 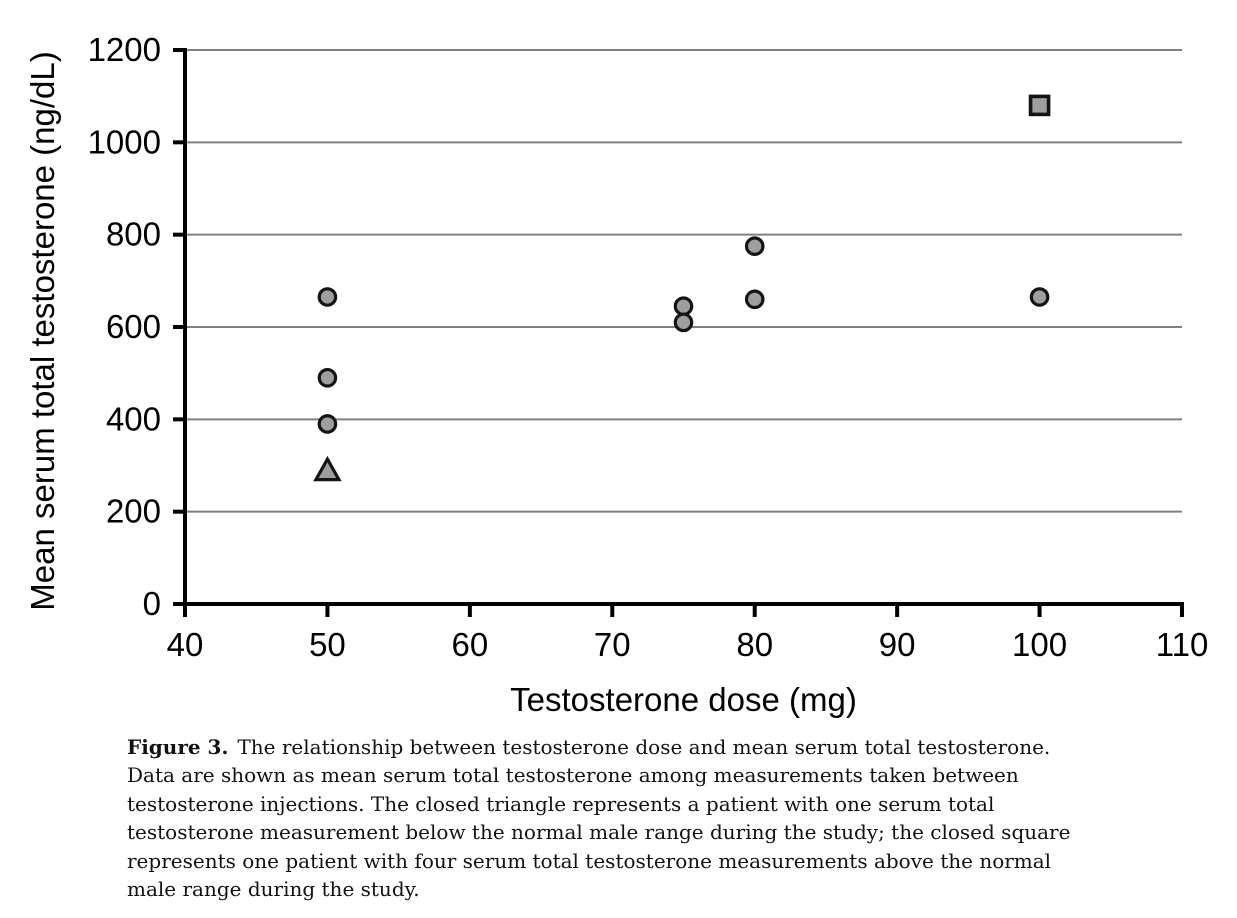 I want to click on y-tick-label-400: 400, so click(x=133, y=418).